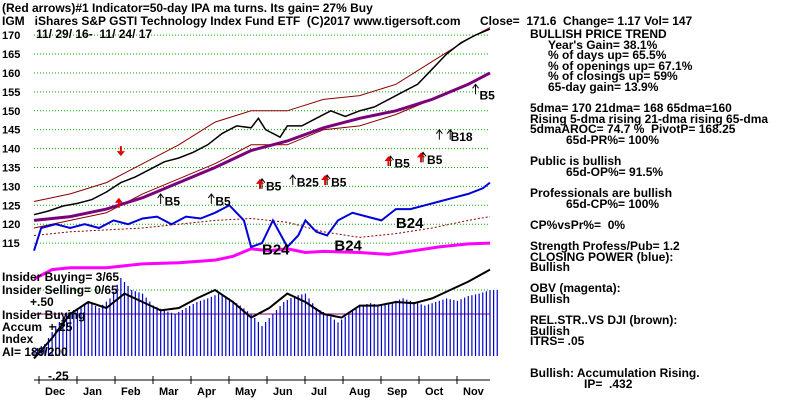  I want to click on signal-label-6: B5, so click(435, 160).